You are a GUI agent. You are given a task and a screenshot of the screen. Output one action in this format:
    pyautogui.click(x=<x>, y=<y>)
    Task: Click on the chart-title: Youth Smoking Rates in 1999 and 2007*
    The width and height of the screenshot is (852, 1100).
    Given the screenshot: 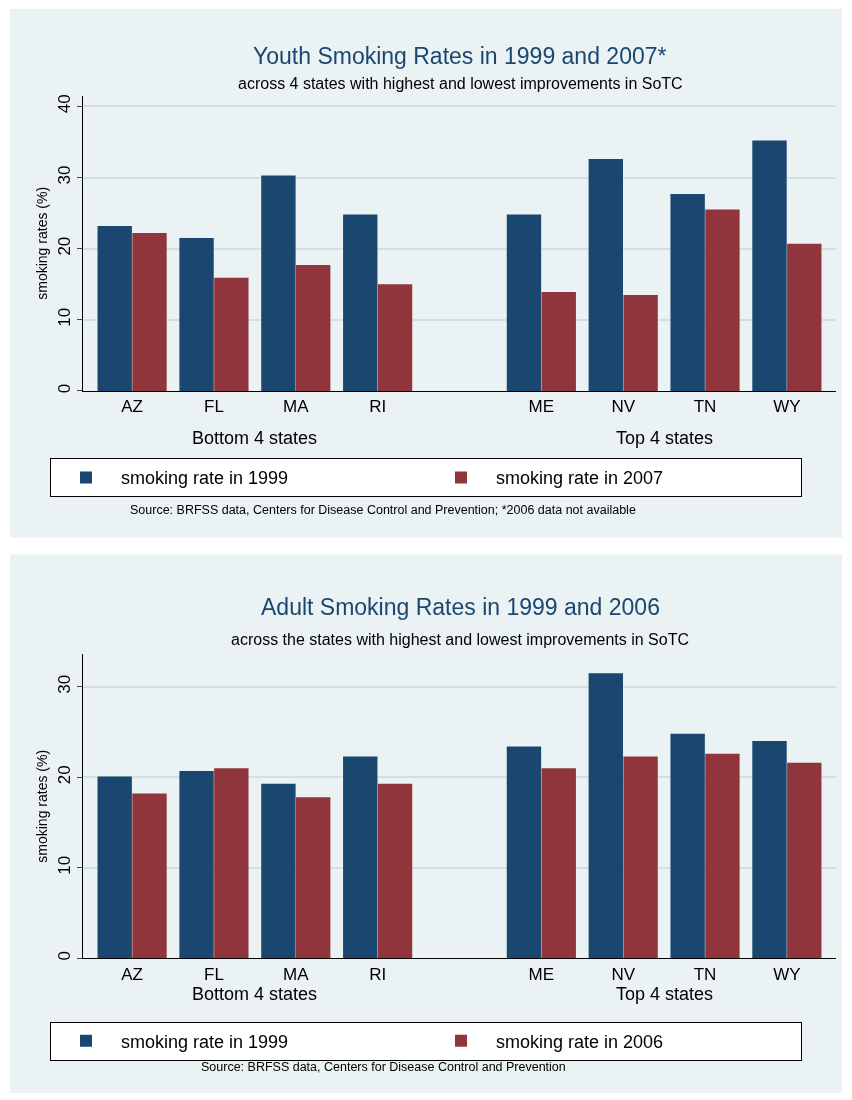 What is the action you would take?
    pyautogui.click(x=460, y=56)
    